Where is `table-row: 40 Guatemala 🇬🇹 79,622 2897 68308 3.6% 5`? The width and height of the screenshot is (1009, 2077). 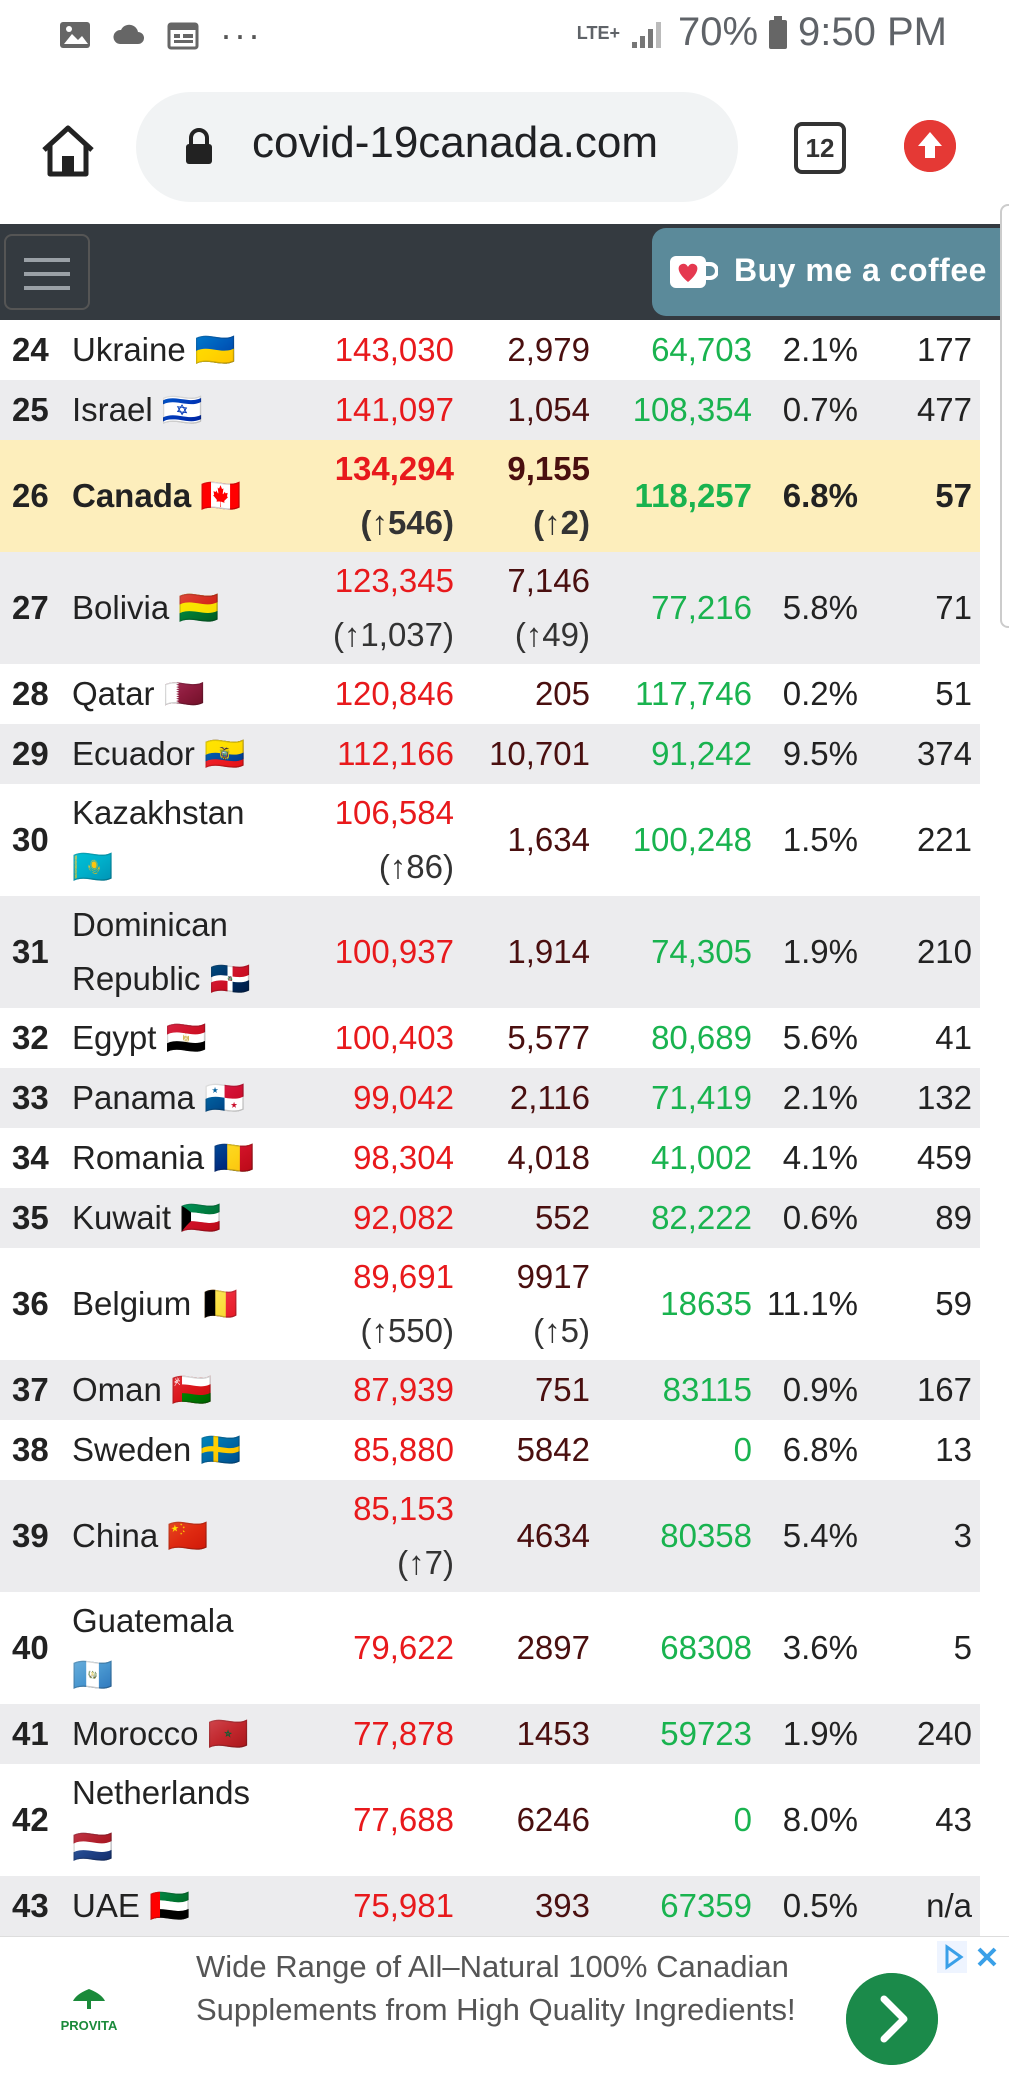
table-row: 40 Guatemala 🇬🇹 79,622 2897 68308 3.6% 5 is located at coordinates (490, 1648).